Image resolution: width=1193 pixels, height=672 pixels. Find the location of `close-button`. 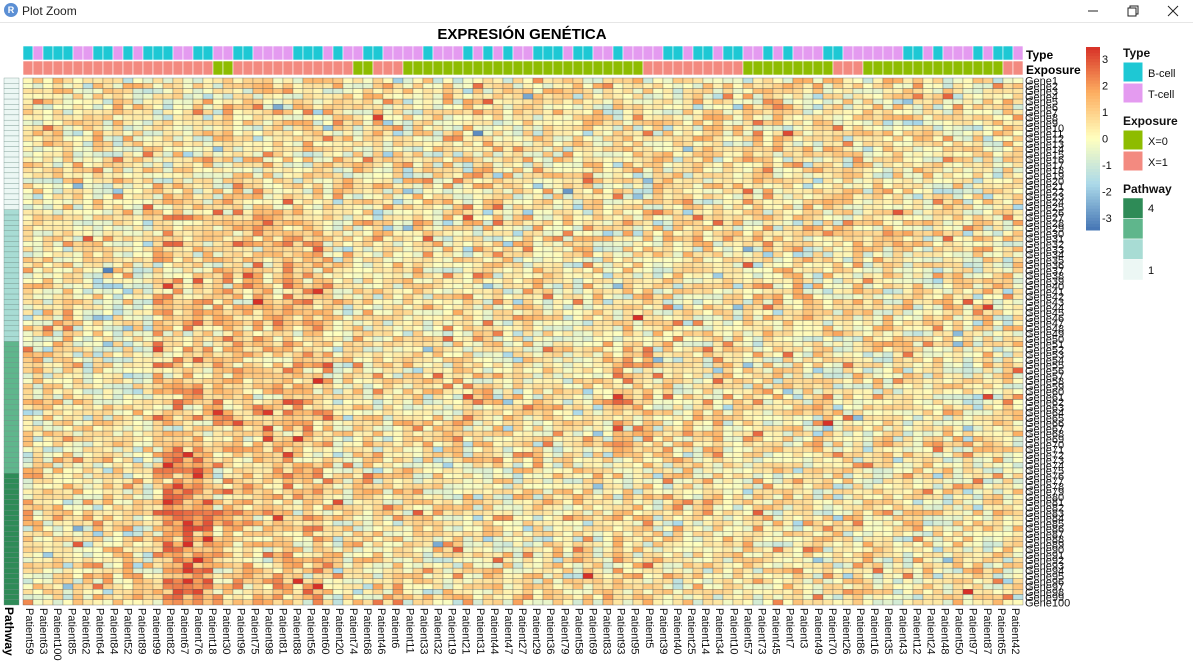

close-button is located at coordinates (1173, 11).